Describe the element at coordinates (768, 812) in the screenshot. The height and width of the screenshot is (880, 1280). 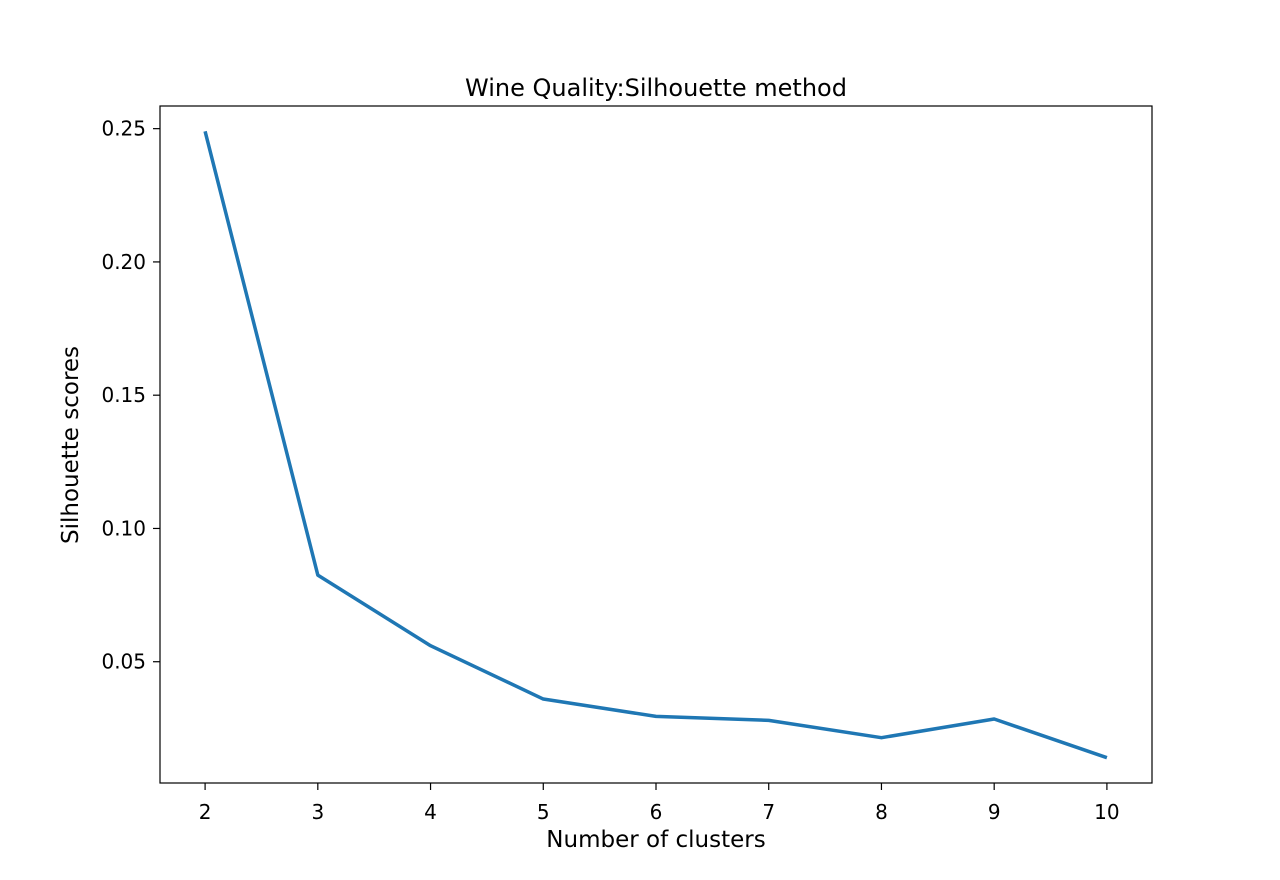
I see `x-tick-label: 7` at that location.